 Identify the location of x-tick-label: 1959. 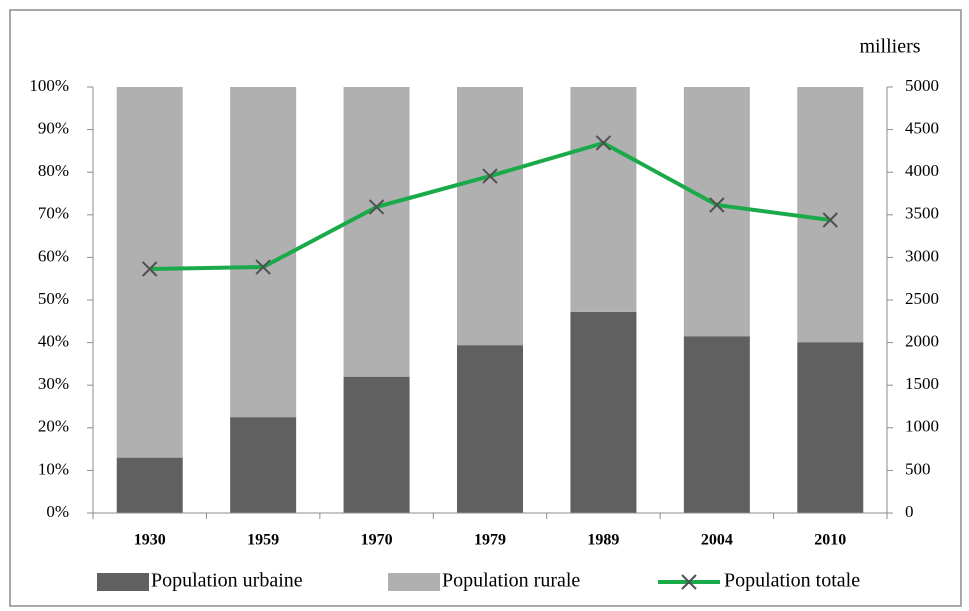
(263, 540).